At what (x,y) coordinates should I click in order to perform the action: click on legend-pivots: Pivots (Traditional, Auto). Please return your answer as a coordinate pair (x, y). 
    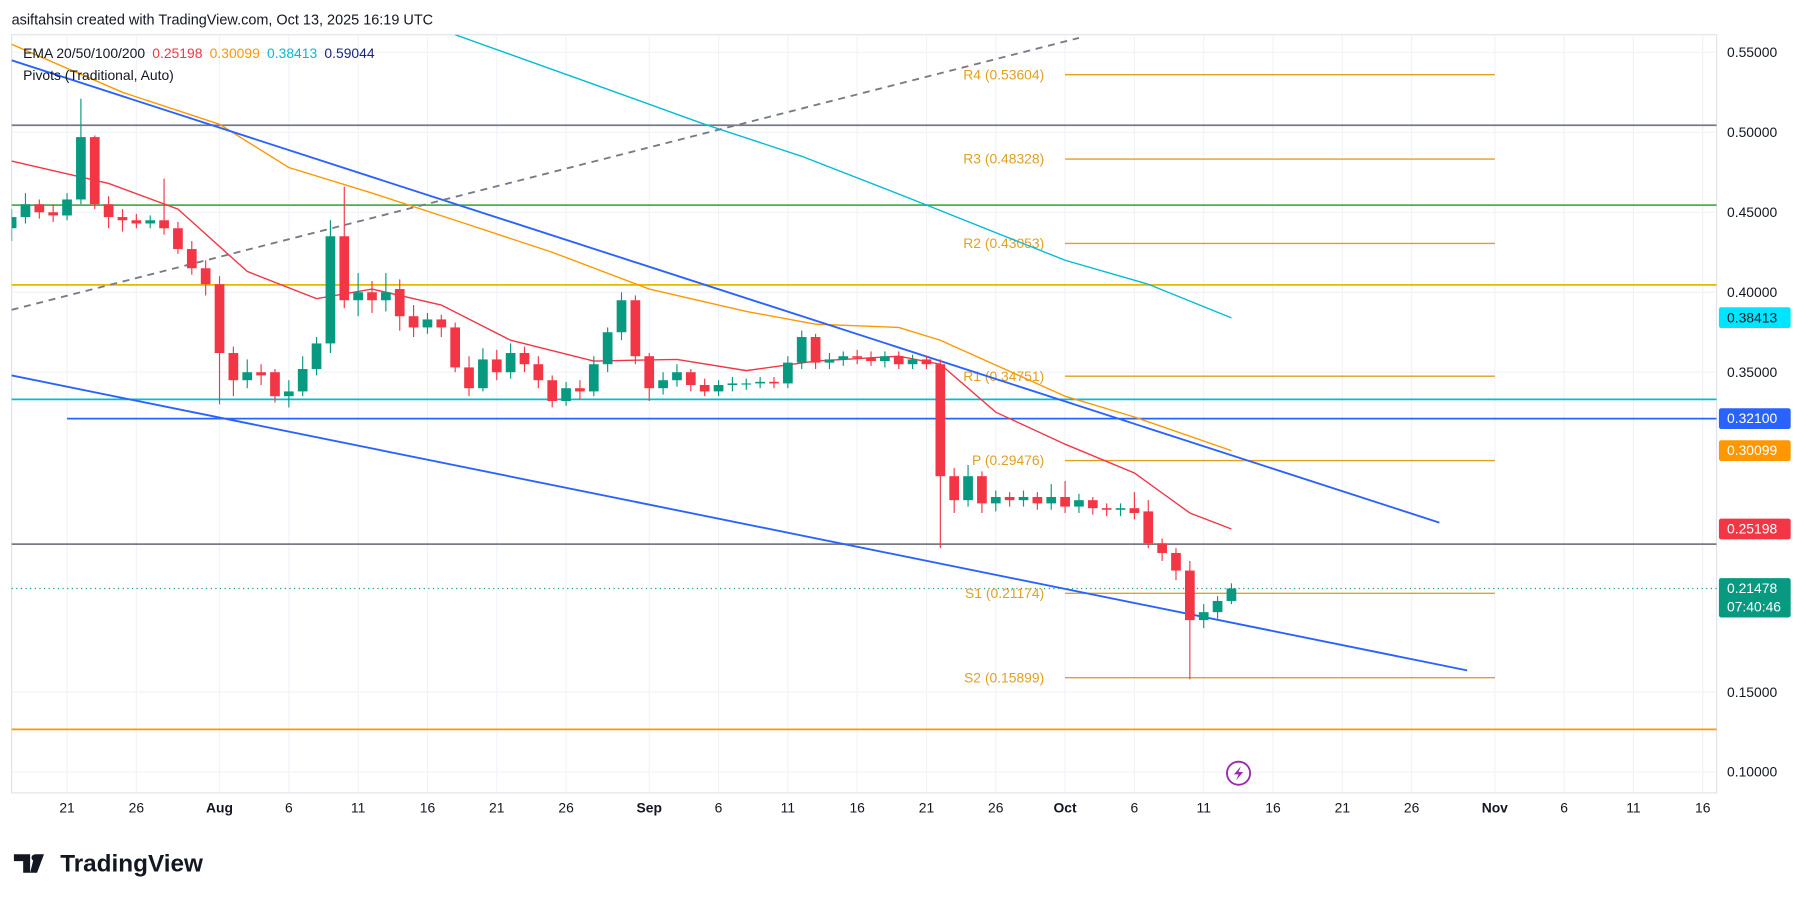
    Looking at the image, I should click on (98, 75).